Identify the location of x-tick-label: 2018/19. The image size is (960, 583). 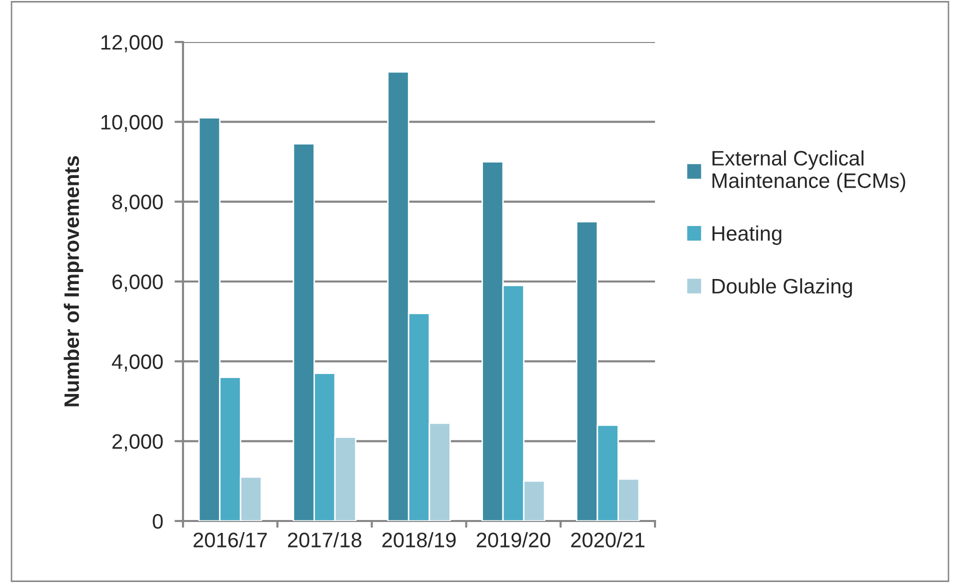
(419, 540).